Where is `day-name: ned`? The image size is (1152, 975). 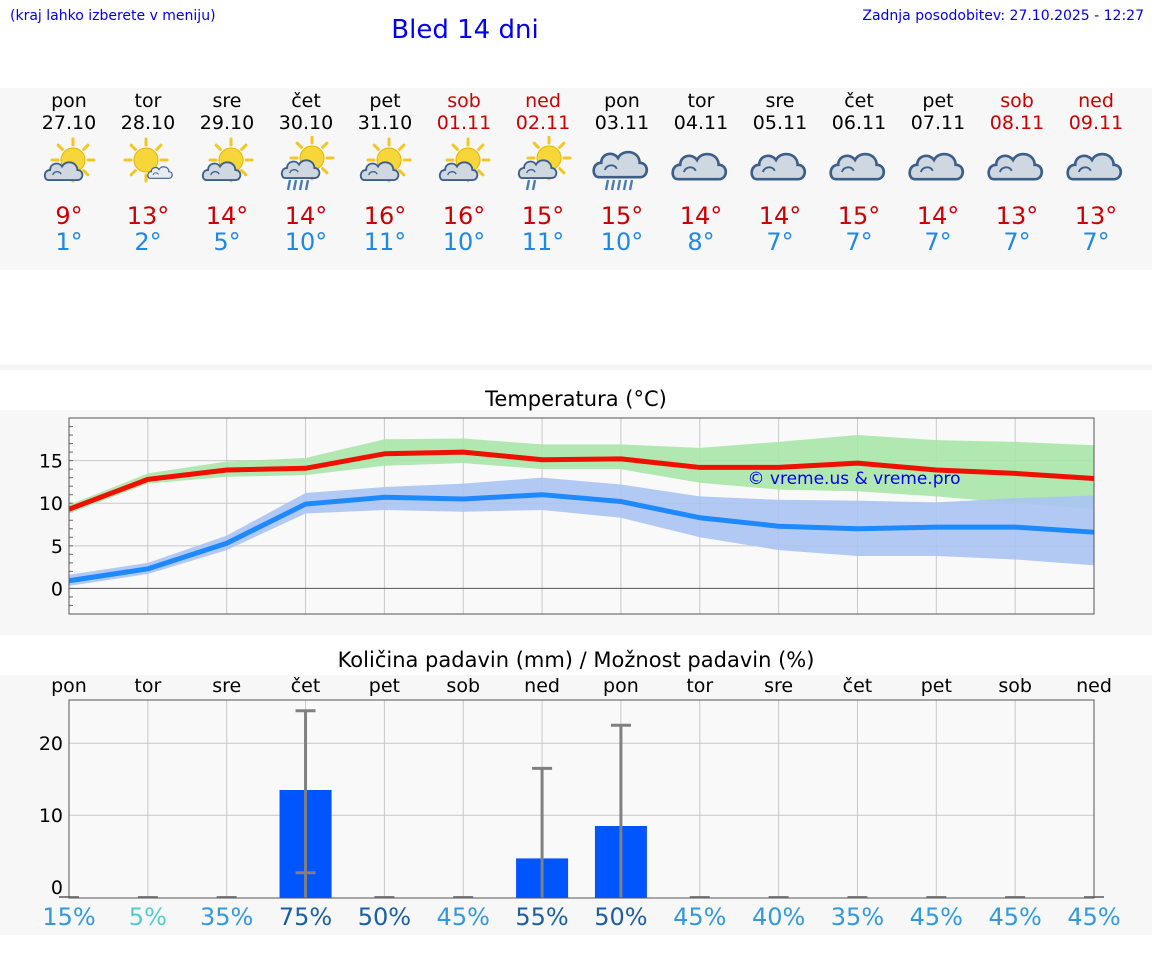
day-name: ned is located at coordinates (1096, 101).